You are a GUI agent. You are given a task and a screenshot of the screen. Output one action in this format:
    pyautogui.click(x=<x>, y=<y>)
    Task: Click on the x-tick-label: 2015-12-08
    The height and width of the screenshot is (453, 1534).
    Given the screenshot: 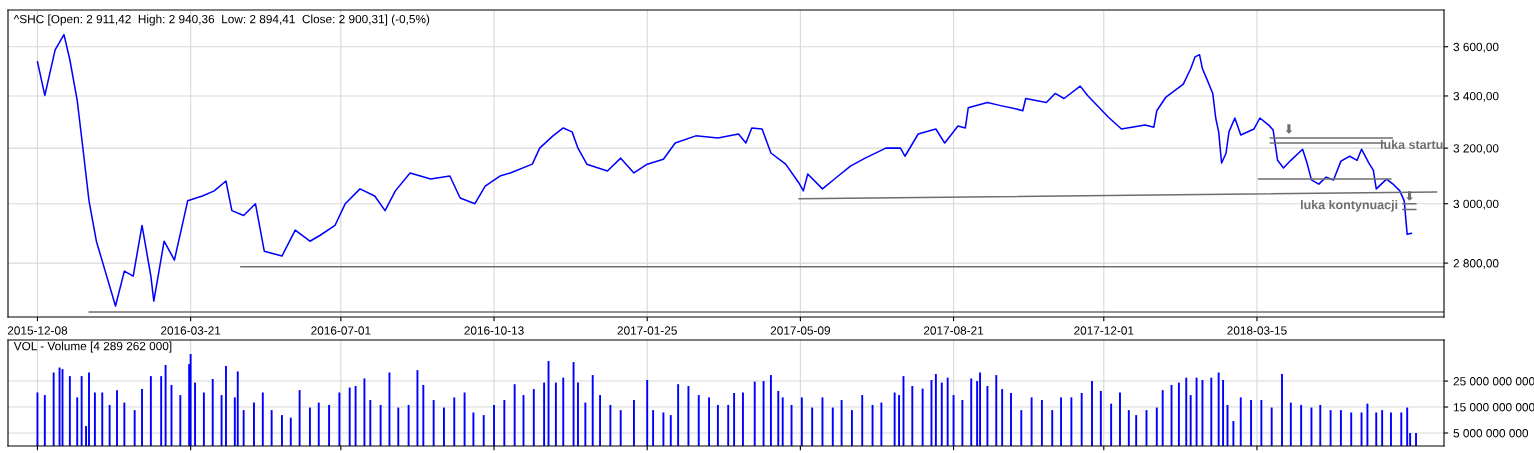 What is the action you would take?
    pyautogui.click(x=37, y=330)
    